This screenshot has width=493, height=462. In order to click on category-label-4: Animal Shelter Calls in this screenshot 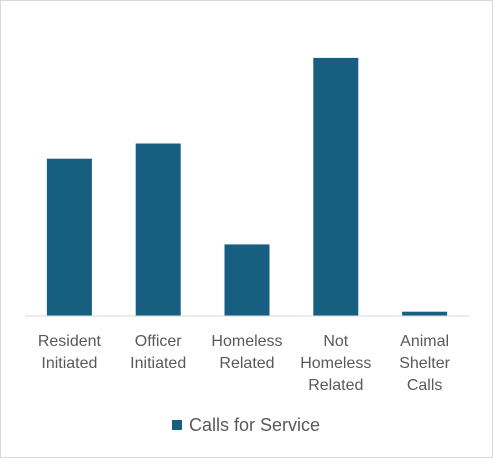, I will do `click(424, 363)`.